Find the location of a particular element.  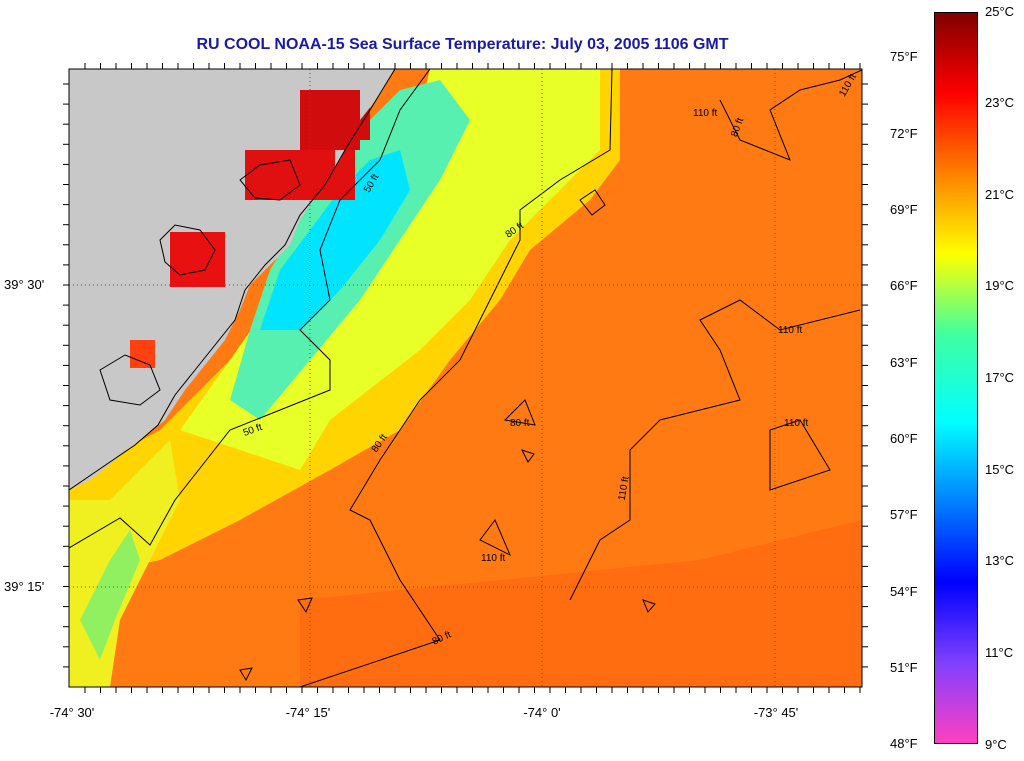

lat-label: 39° 30' is located at coordinates (24, 284).